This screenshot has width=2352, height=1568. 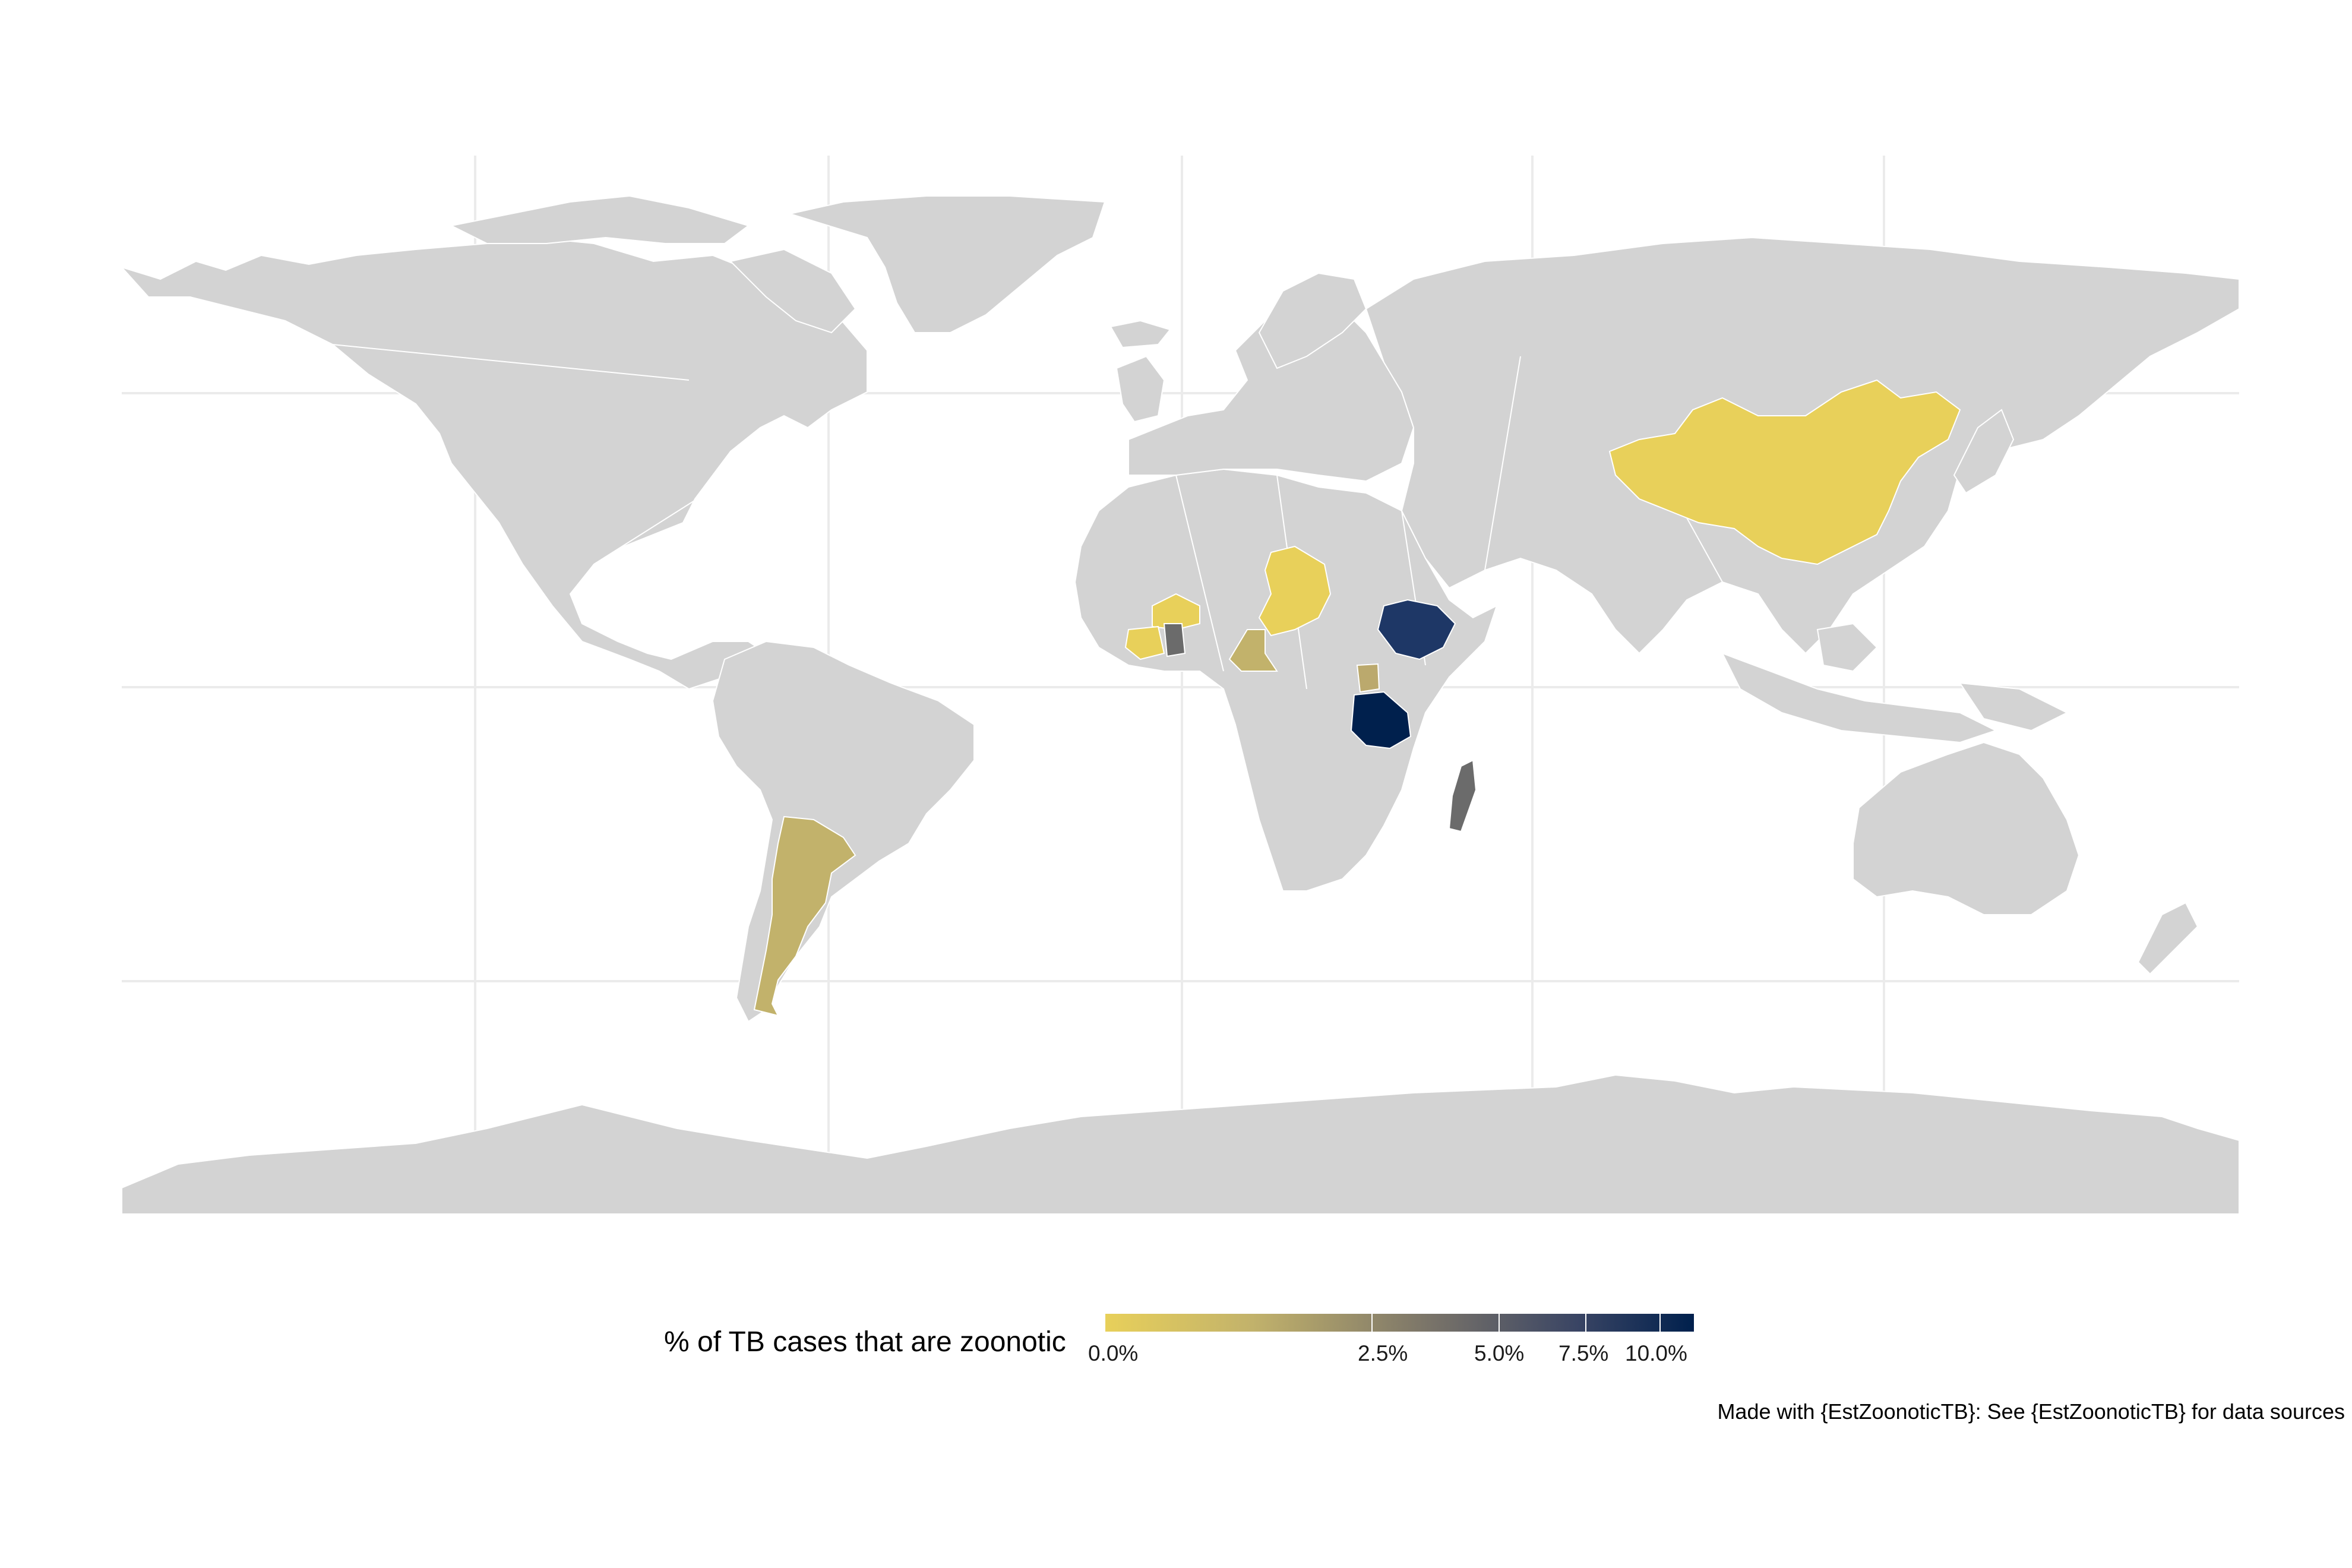 I want to click on country-ghana, so click(x=1174, y=640).